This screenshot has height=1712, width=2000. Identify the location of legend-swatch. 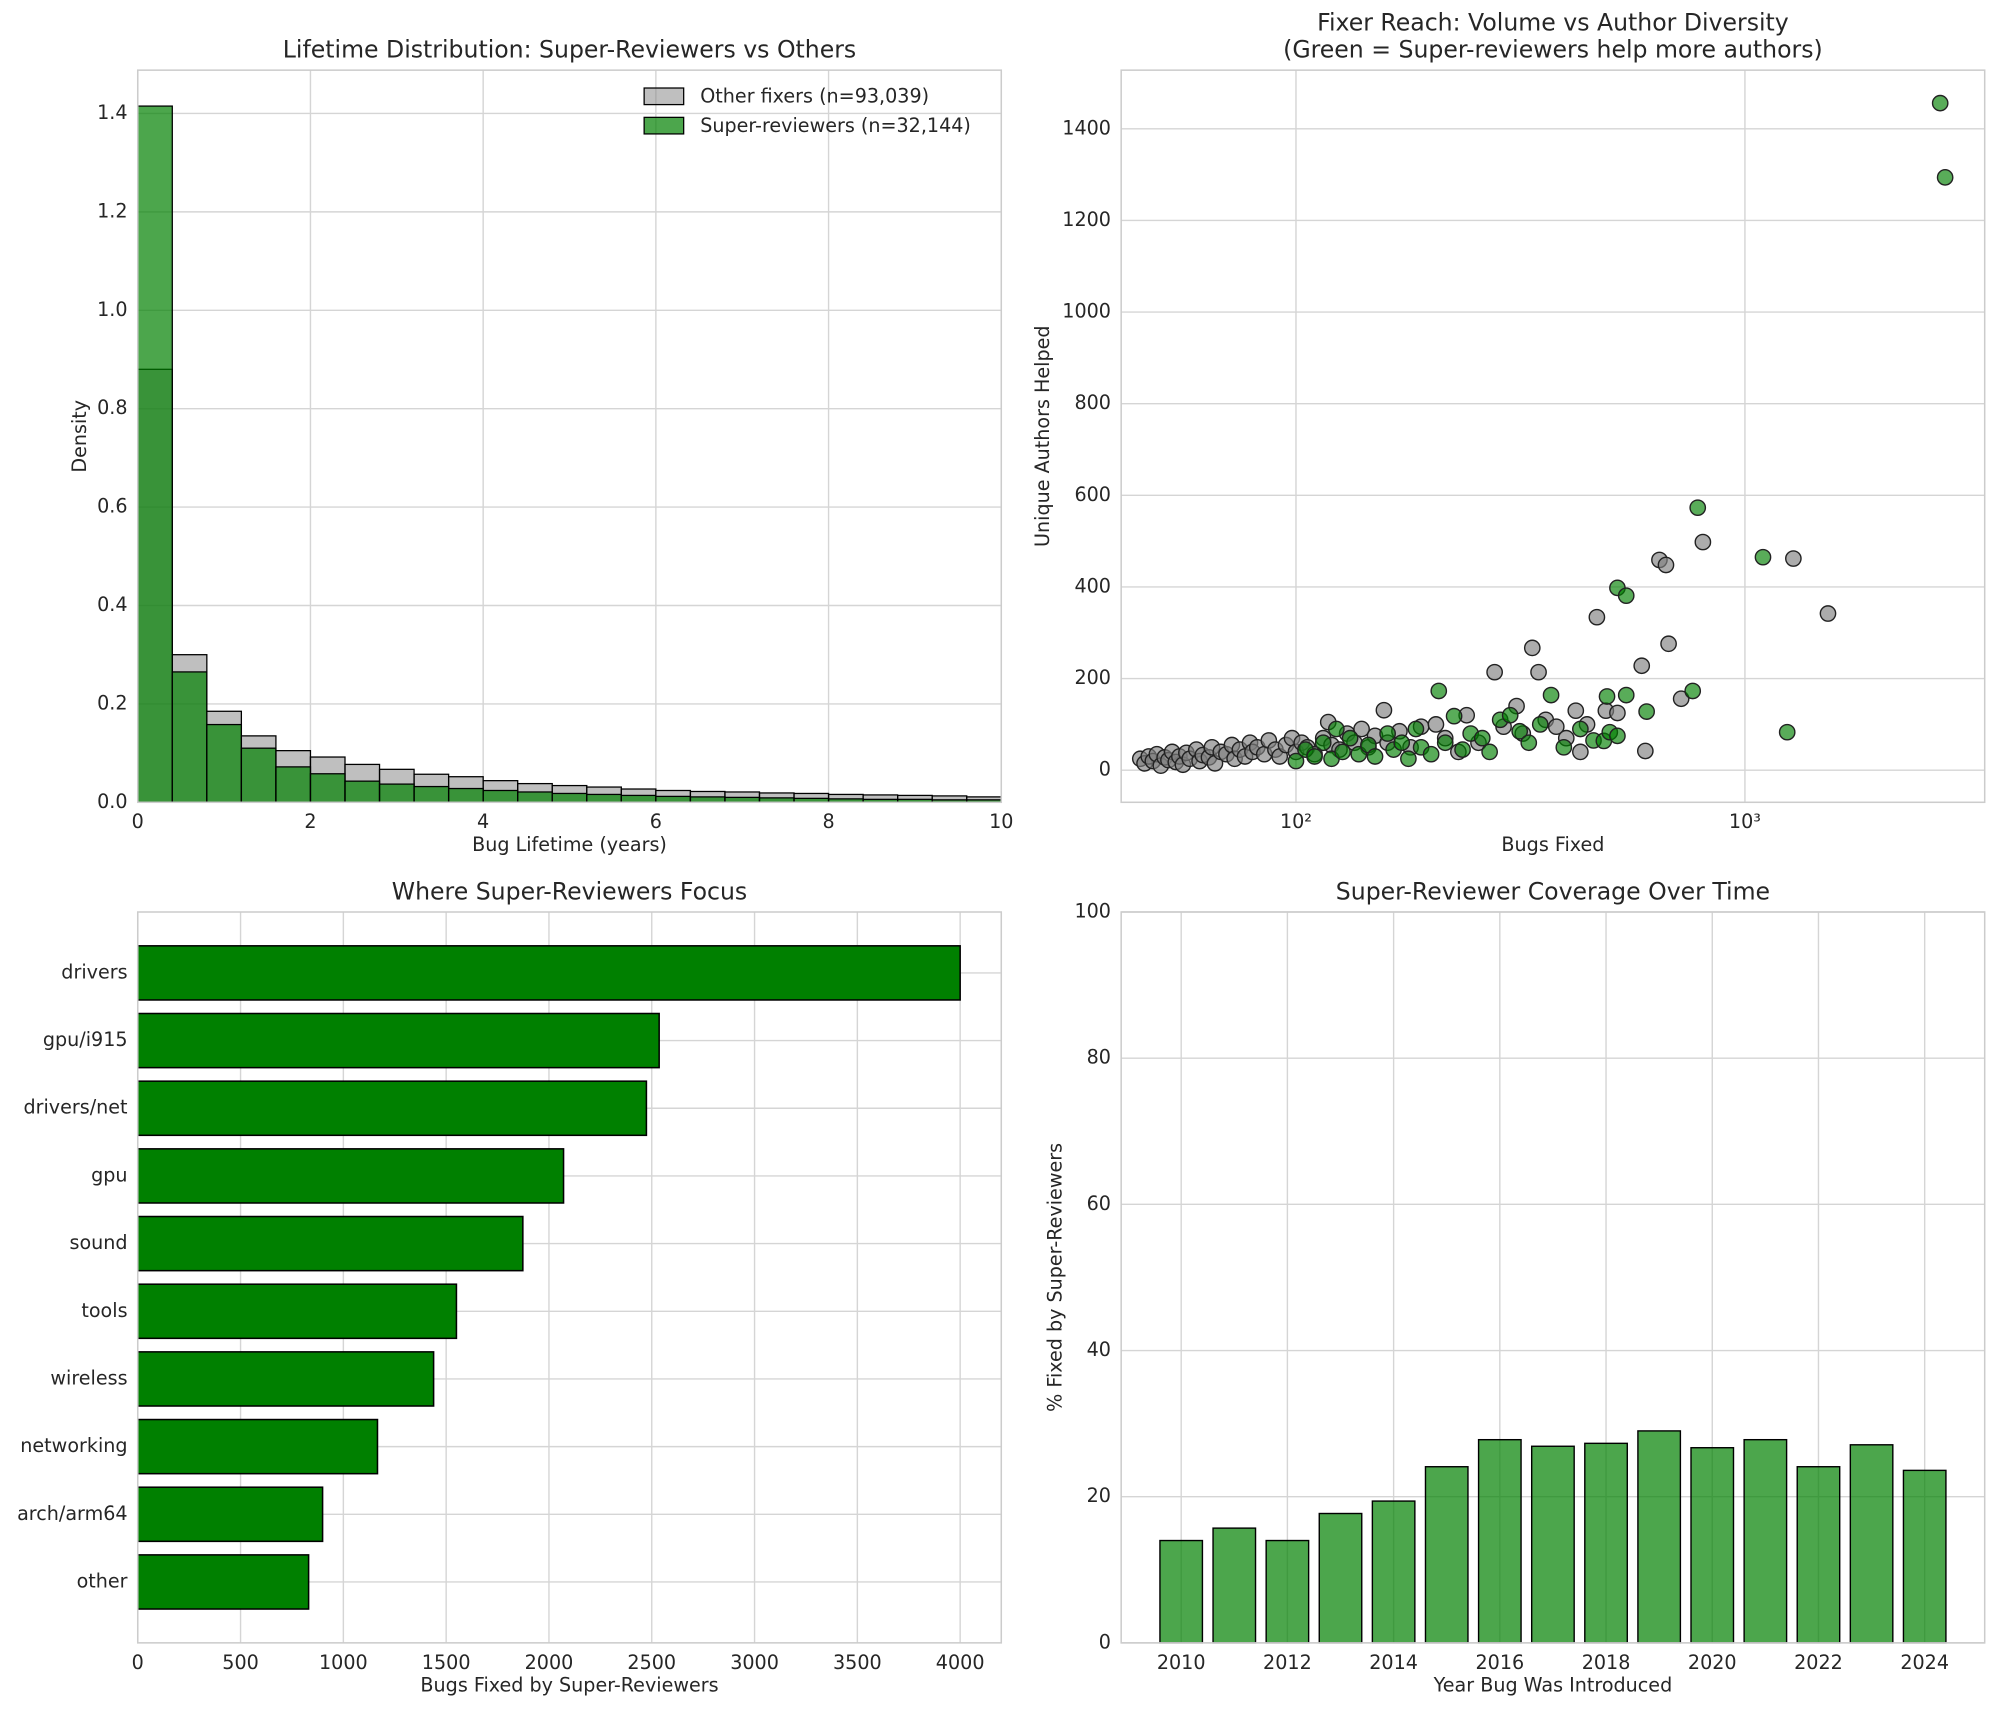
(664, 125).